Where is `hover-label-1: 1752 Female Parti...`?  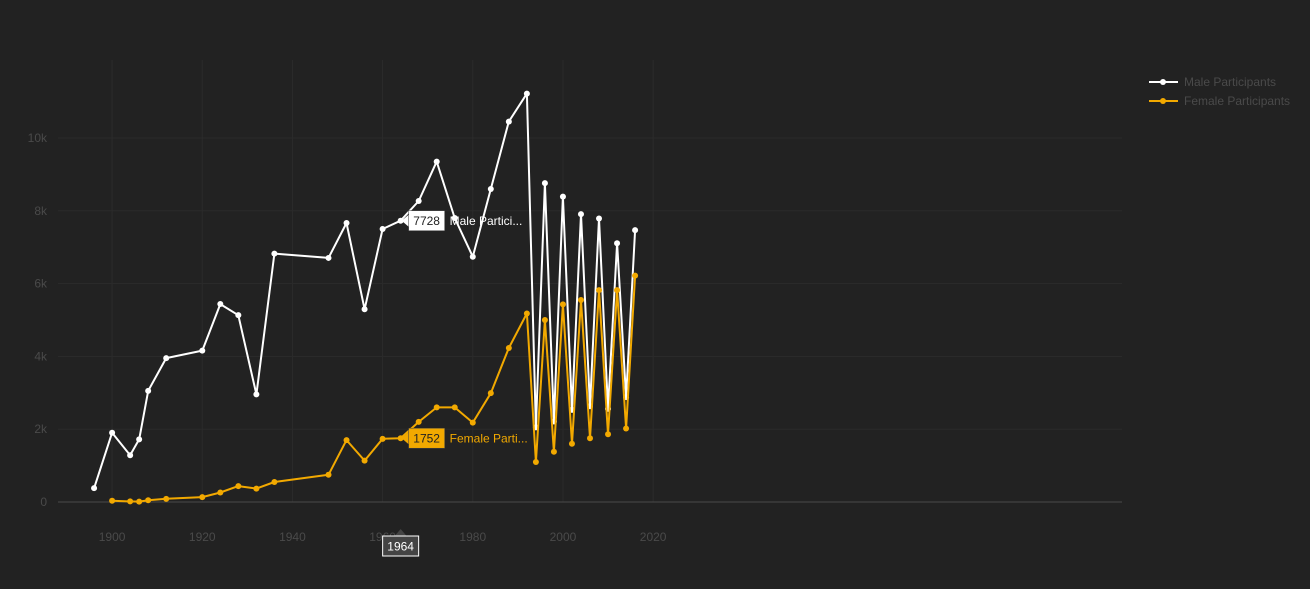
hover-label-1: 1752 Female Parti... is located at coordinates (464, 438).